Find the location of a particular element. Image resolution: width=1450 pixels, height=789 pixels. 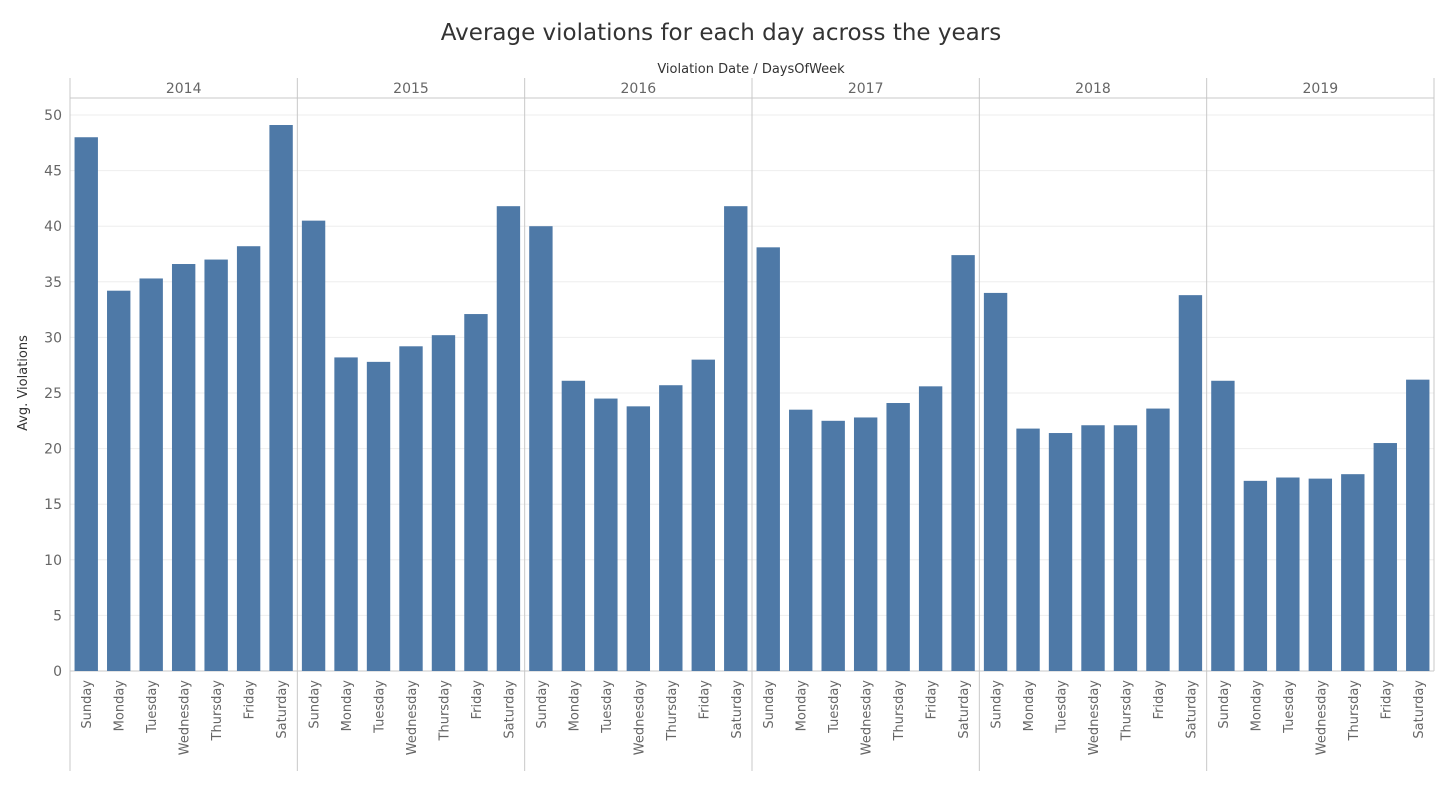

bar-2018-wednesday is located at coordinates (1093, 548).